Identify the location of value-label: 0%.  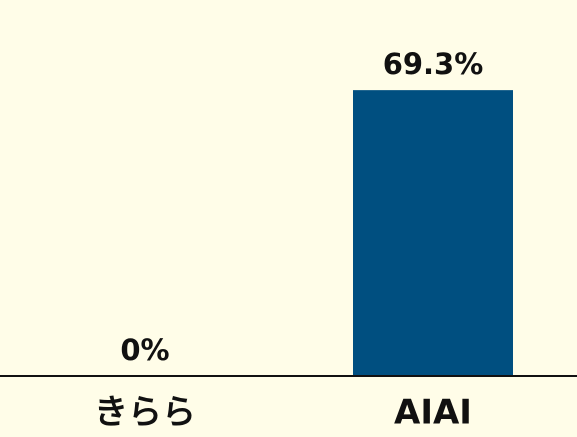
(144, 350).